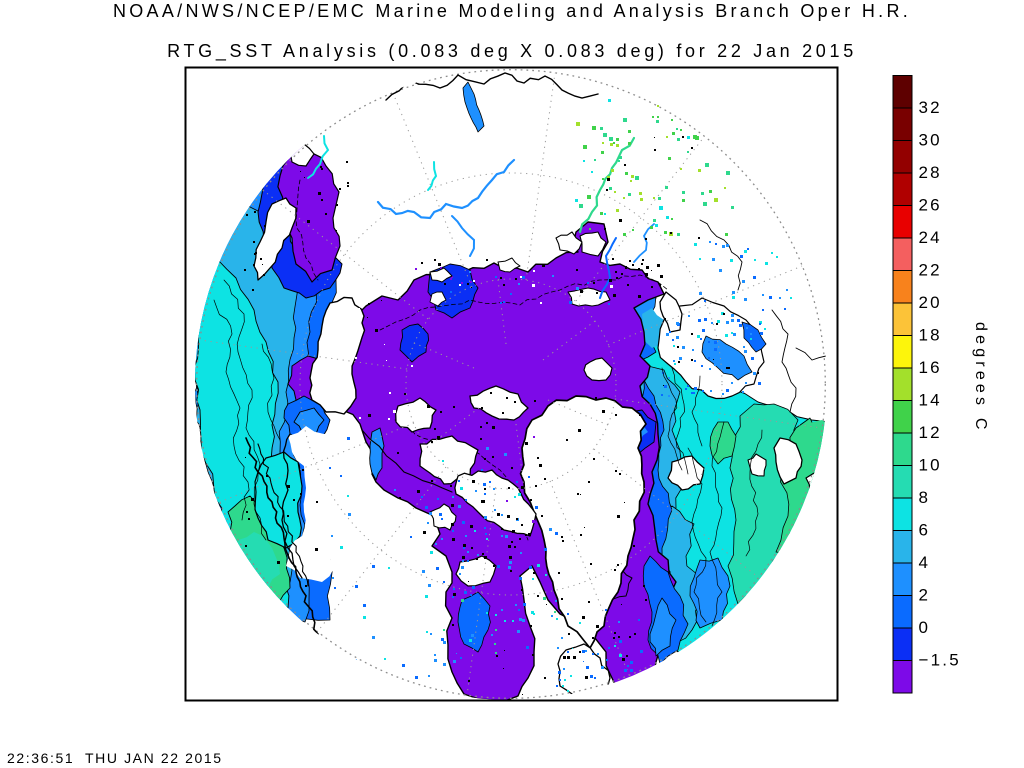  What do you see at coordinates (930, 140) in the screenshot?
I see `svg-text: 30` at bounding box center [930, 140].